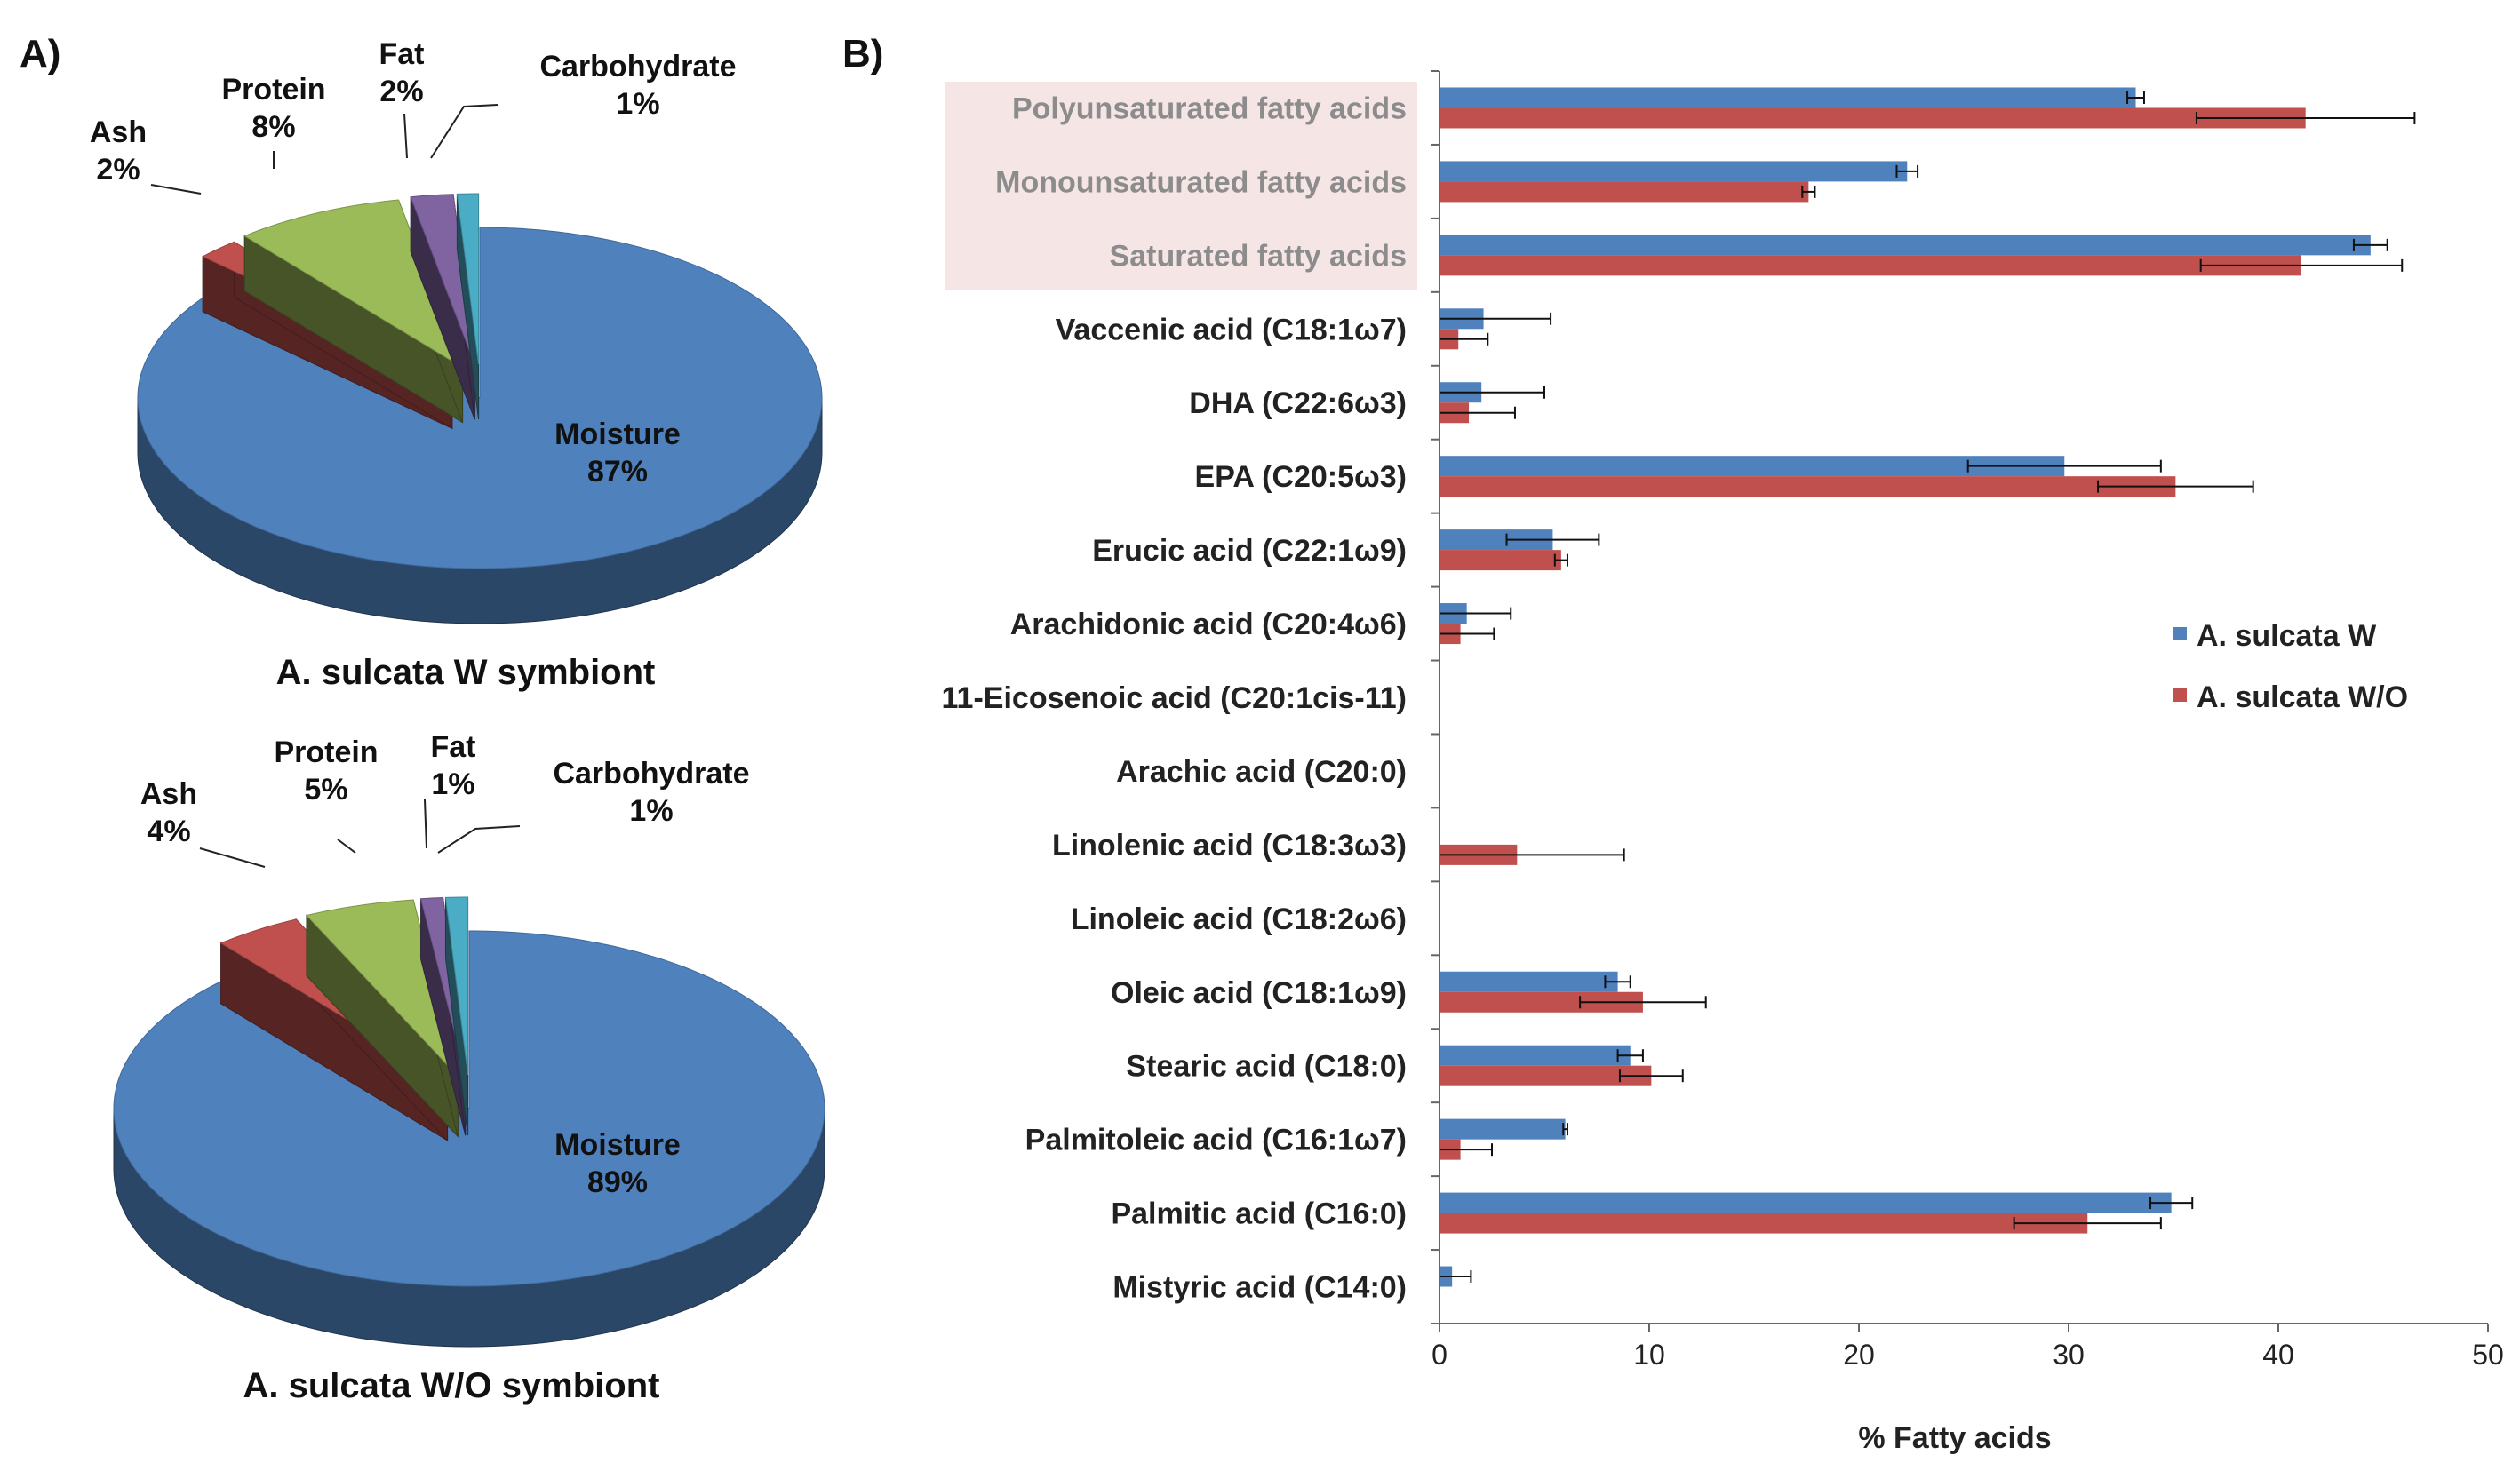  What do you see at coordinates (466, 673) in the screenshot?
I see `pie-title-with-symbiont: A. sulcata W symbiont` at bounding box center [466, 673].